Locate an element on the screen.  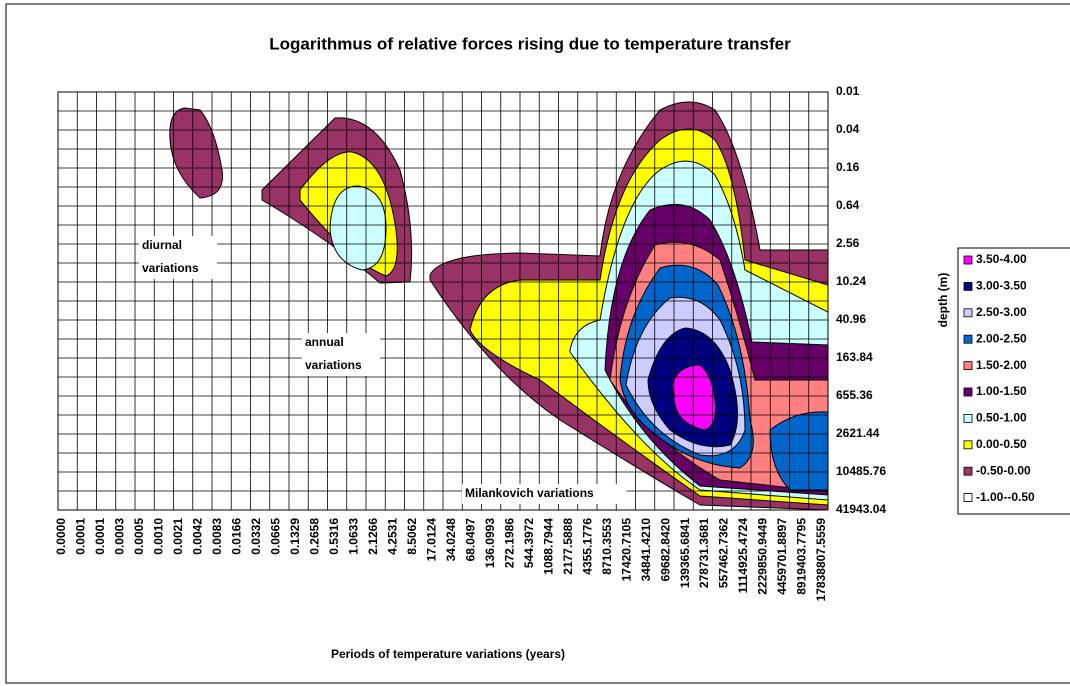
y-tick-label: 0.16 is located at coordinates (848, 167).